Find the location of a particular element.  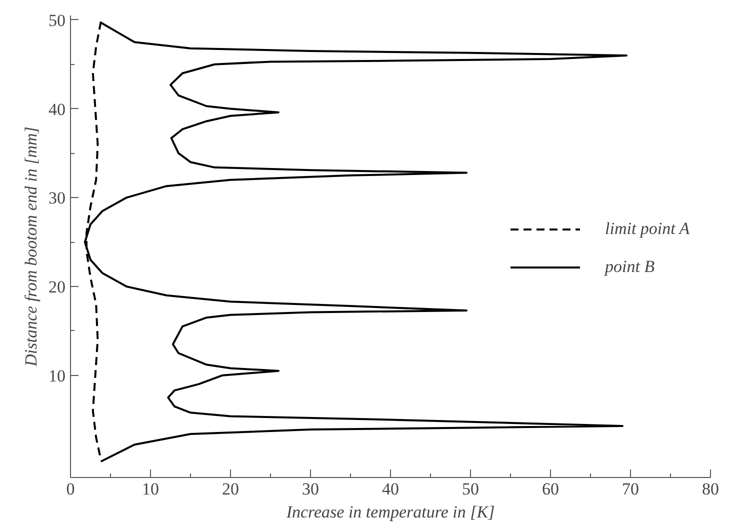

x-tick-label: 60 is located at coordinates (550, 489).